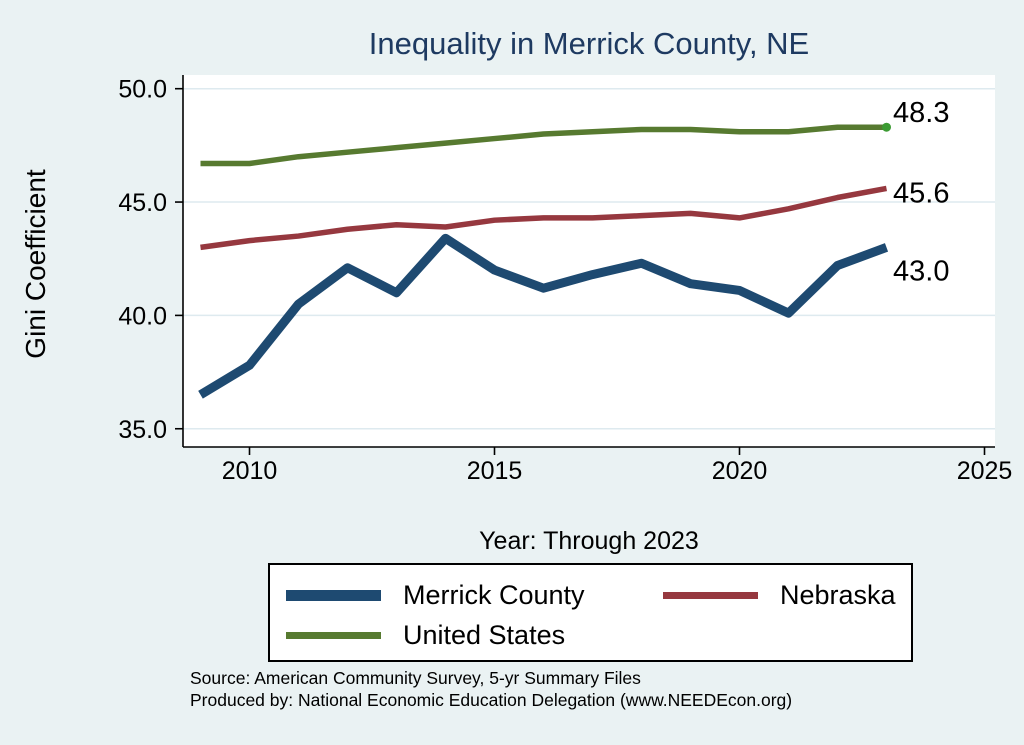 The width and height of the screenshot is (1024, 745). I want to click on legend: Merrick County Nebraska United States, so click(590, 612).